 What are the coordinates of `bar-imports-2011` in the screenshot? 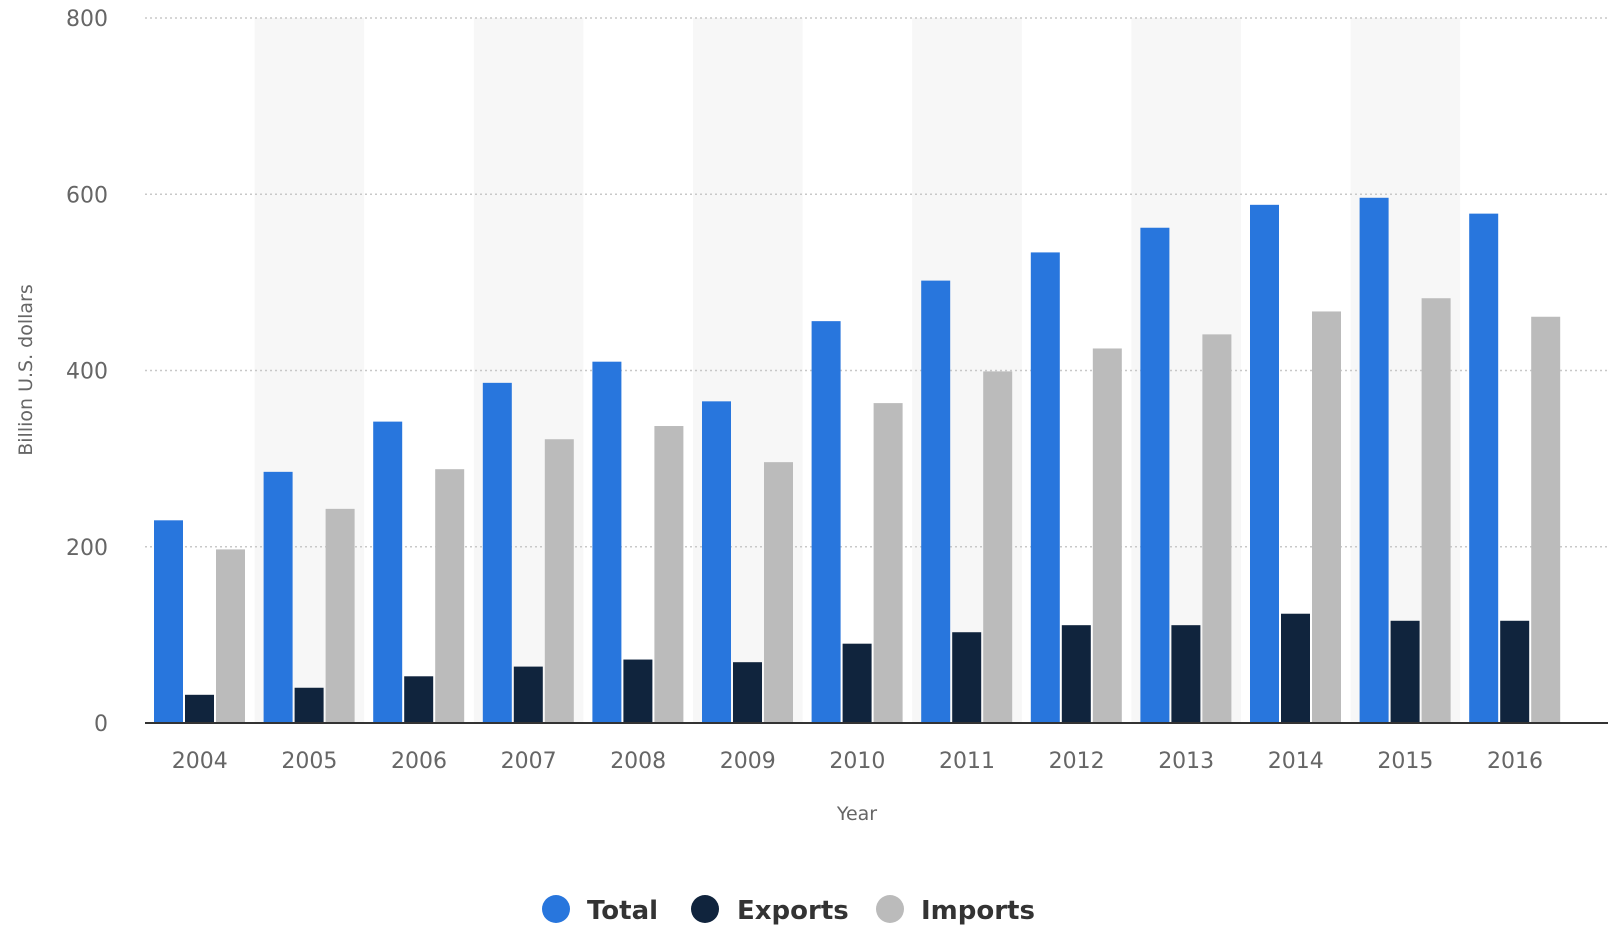 It's located at (998, 547).